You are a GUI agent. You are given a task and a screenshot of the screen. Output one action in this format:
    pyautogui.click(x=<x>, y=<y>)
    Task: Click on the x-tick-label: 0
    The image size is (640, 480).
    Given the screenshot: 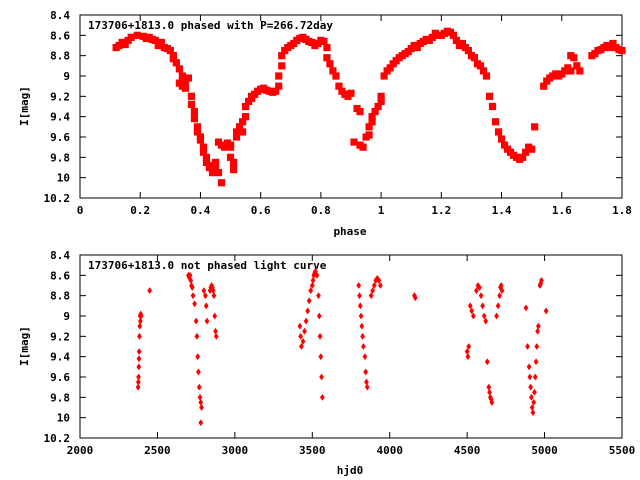 What is the action you would take?
    pyautogui.click(x=80, y=210)
    